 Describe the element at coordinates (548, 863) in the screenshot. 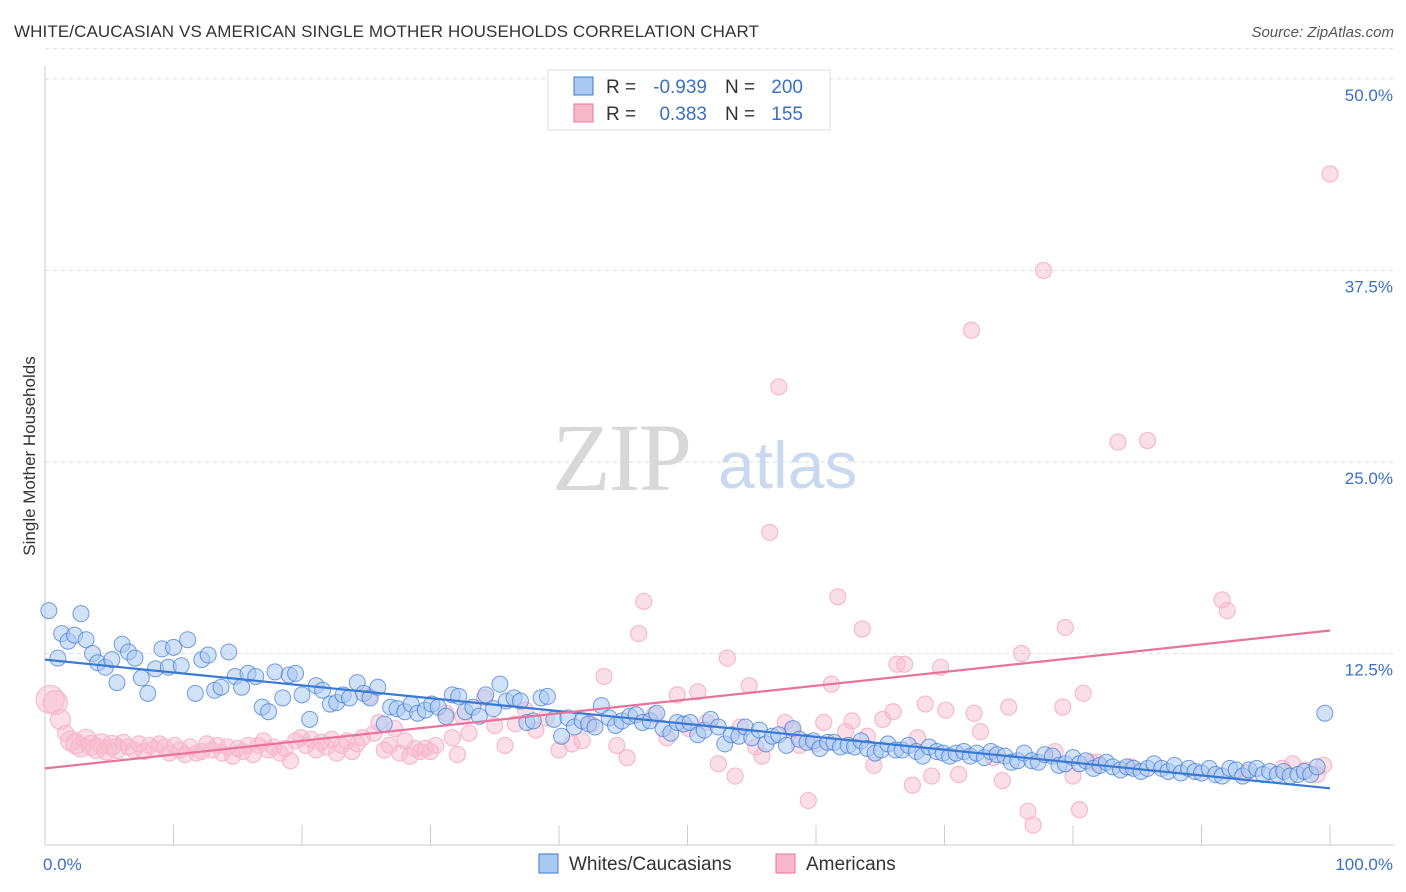

I see `legend-swatch-whites` at that location.